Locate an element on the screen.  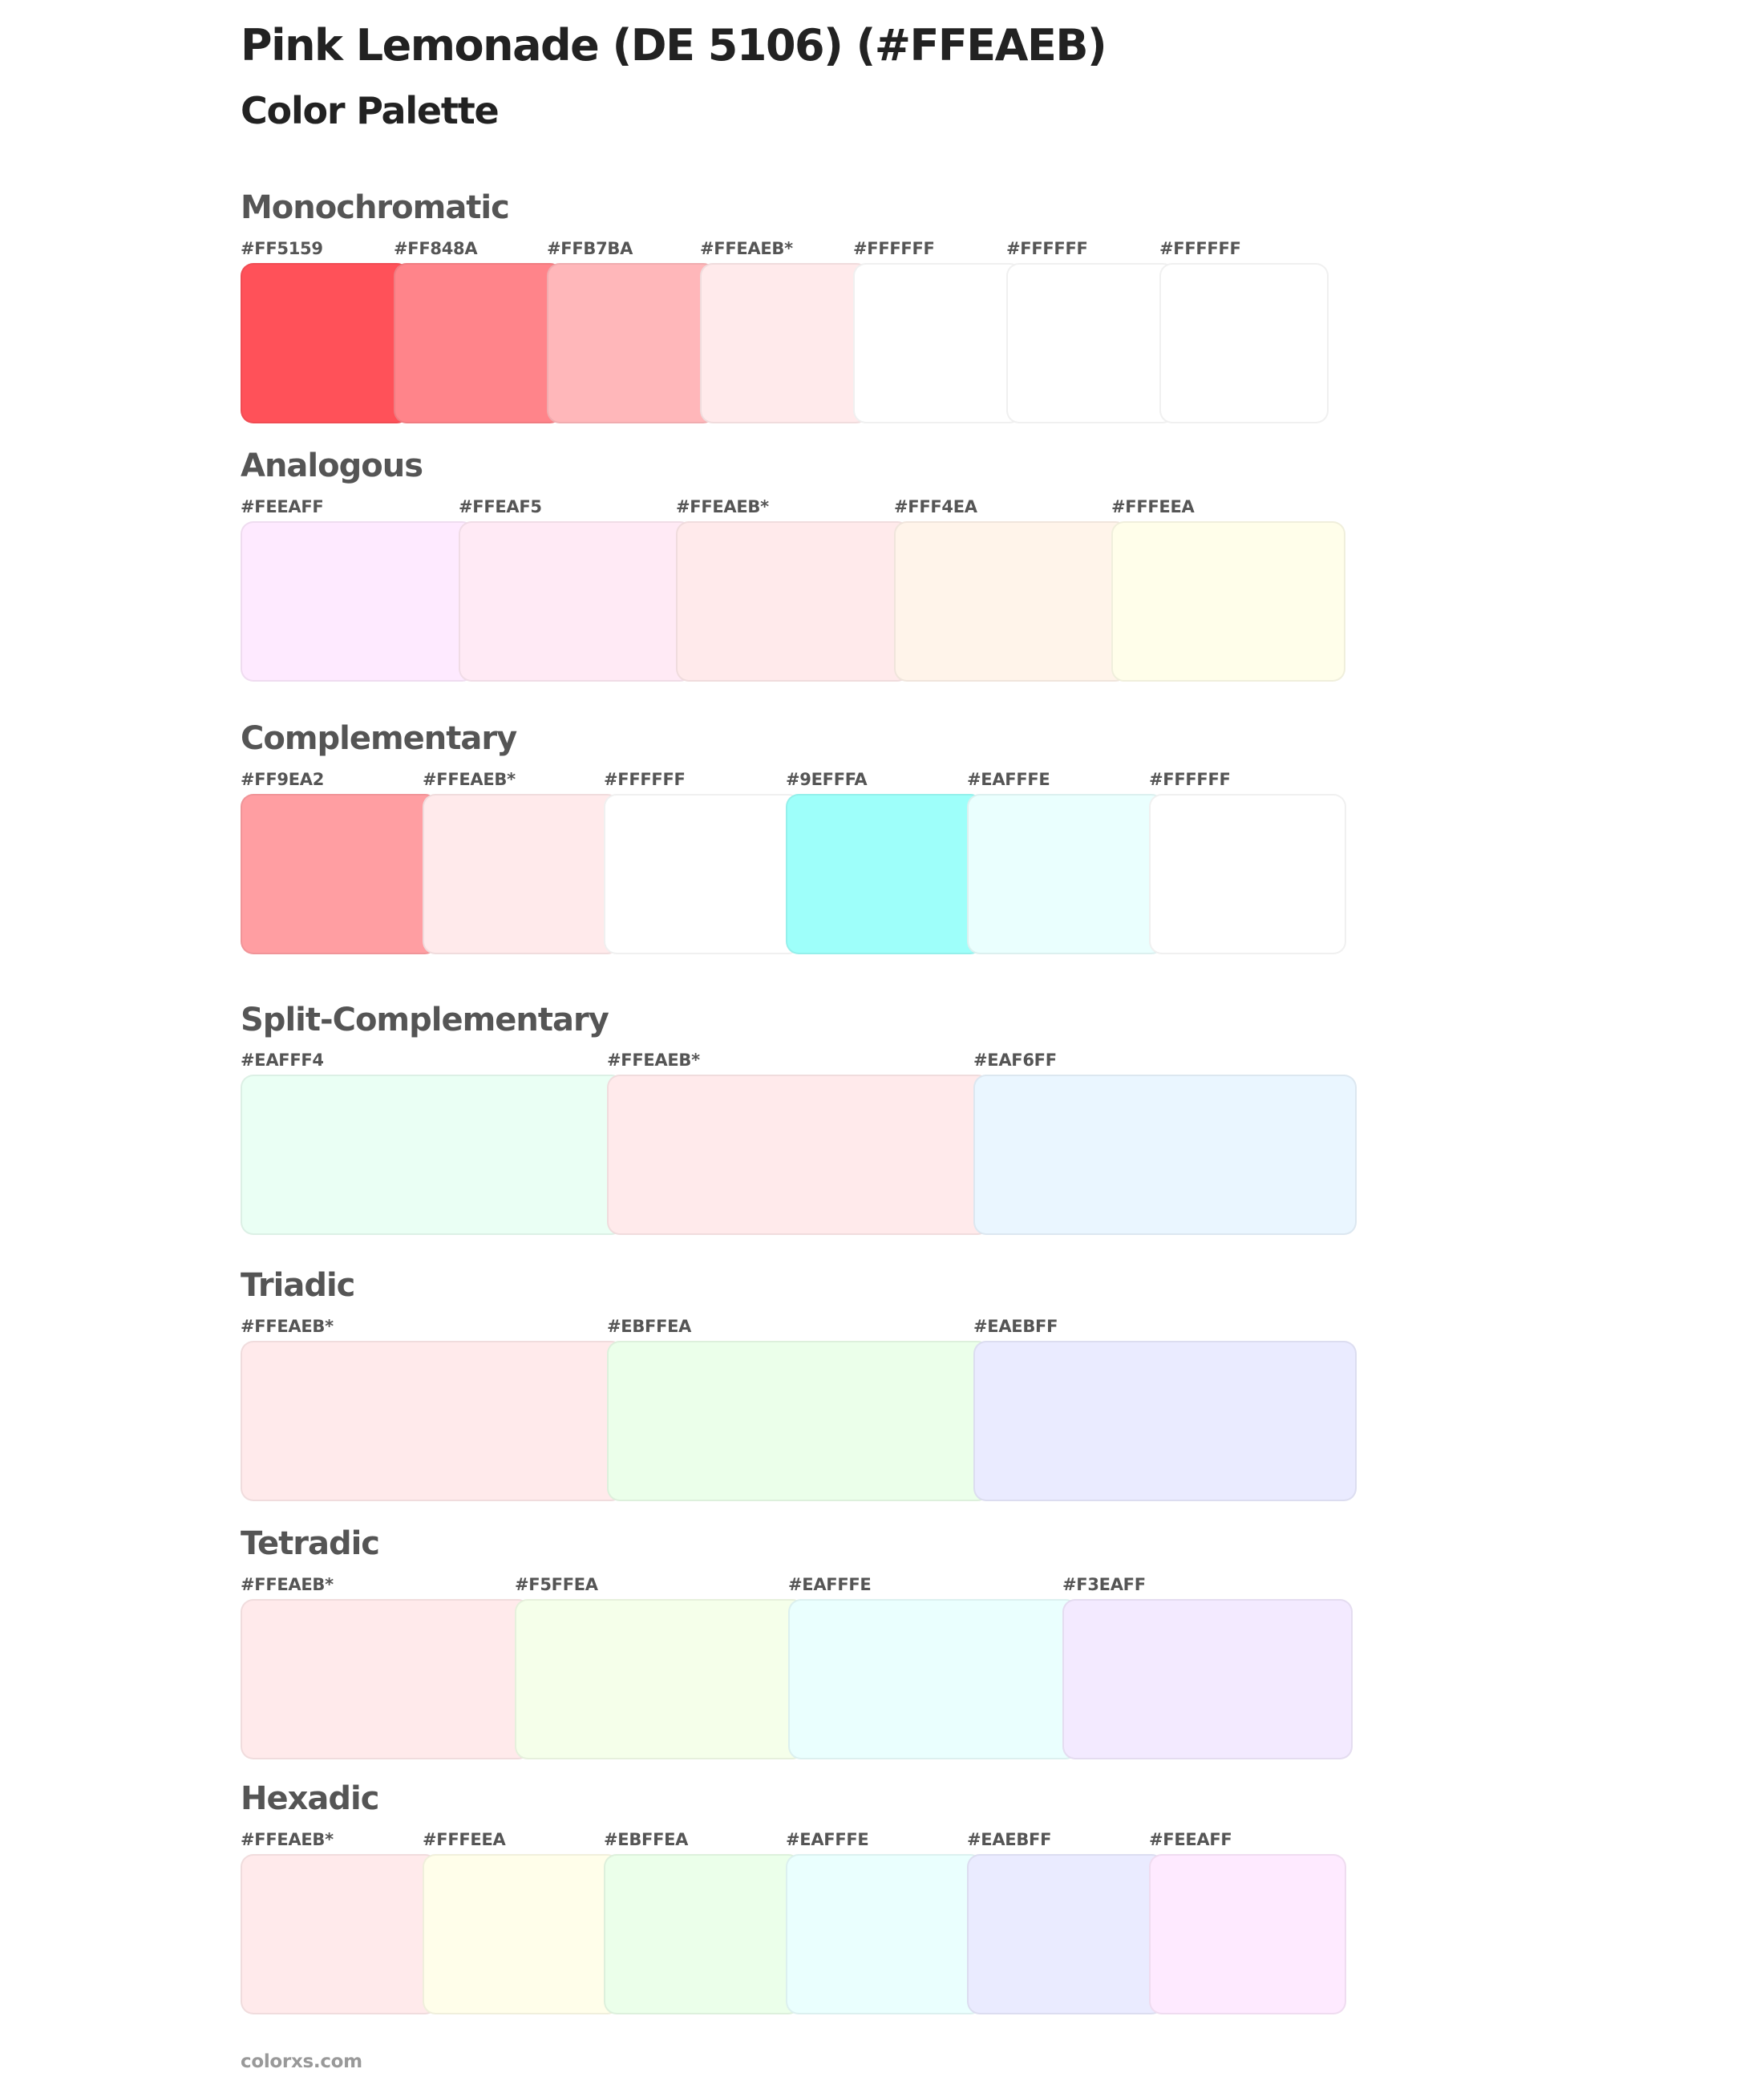
section-heading-hexadic: Hexadic is located at coordinates (310, 1798).